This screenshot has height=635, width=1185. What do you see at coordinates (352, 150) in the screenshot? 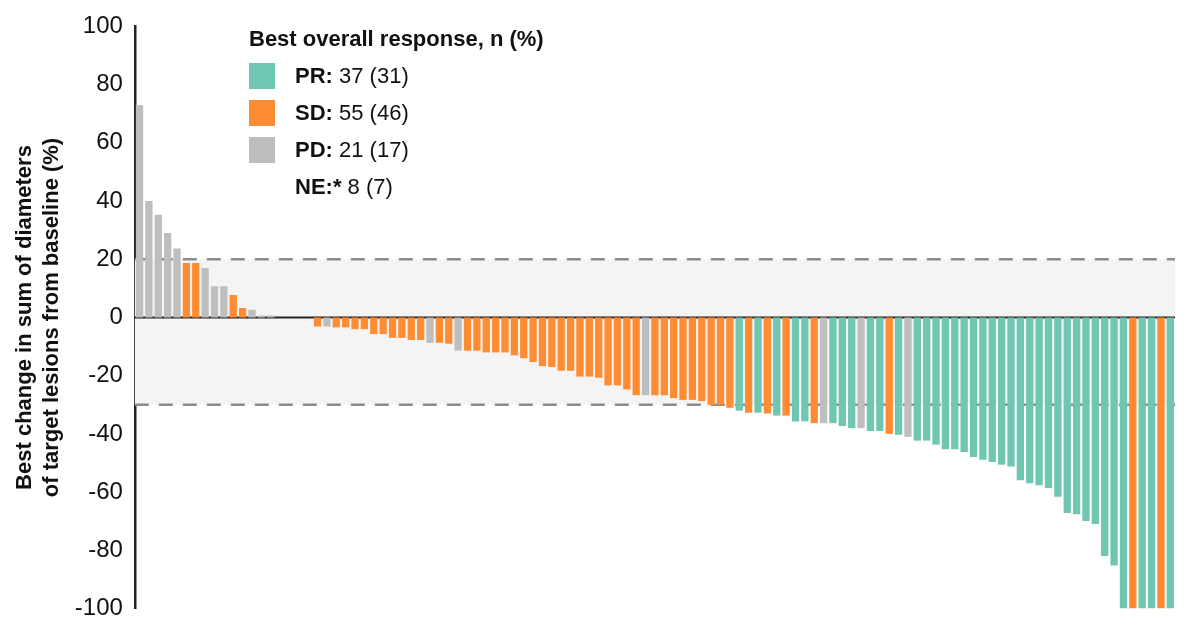
I see `legend-label: PD: 21 (17)` at bounding box center [352, 150].